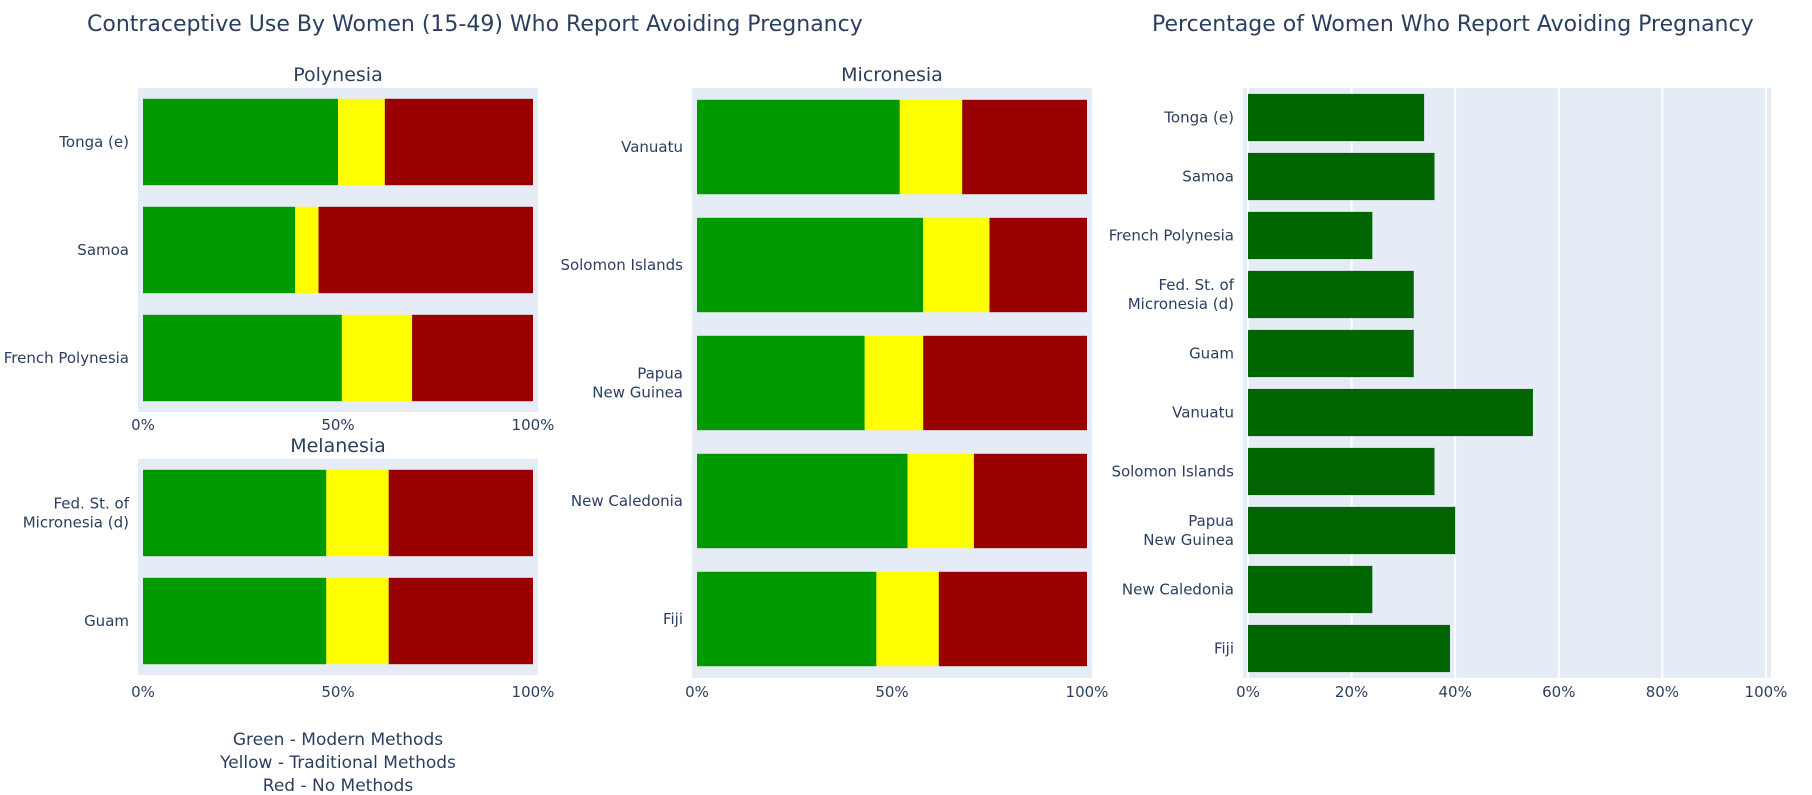 This screenshot has height=795, width=1812. Describe the element at coordinates (460, 513) in the screenshot. I see `bar-fed-st-of-micronesia-d-no-methods` at that location.